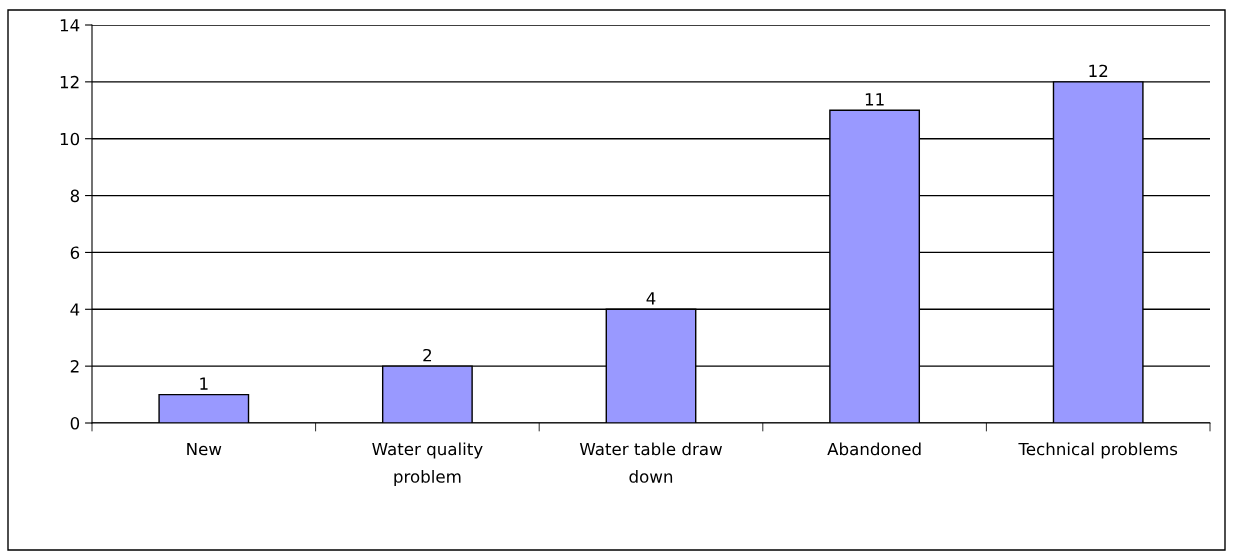  I want to click on x-tick-label: New, so click(204, 449).